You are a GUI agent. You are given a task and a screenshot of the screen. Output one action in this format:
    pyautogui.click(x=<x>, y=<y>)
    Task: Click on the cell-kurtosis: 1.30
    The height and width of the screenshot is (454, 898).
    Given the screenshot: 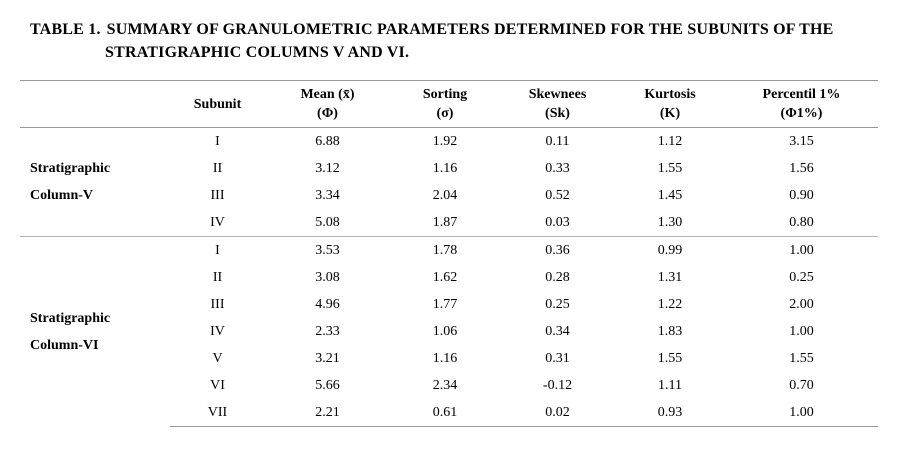 What is the action you would take?
    pyautogui.click(x=670, y=222)
    